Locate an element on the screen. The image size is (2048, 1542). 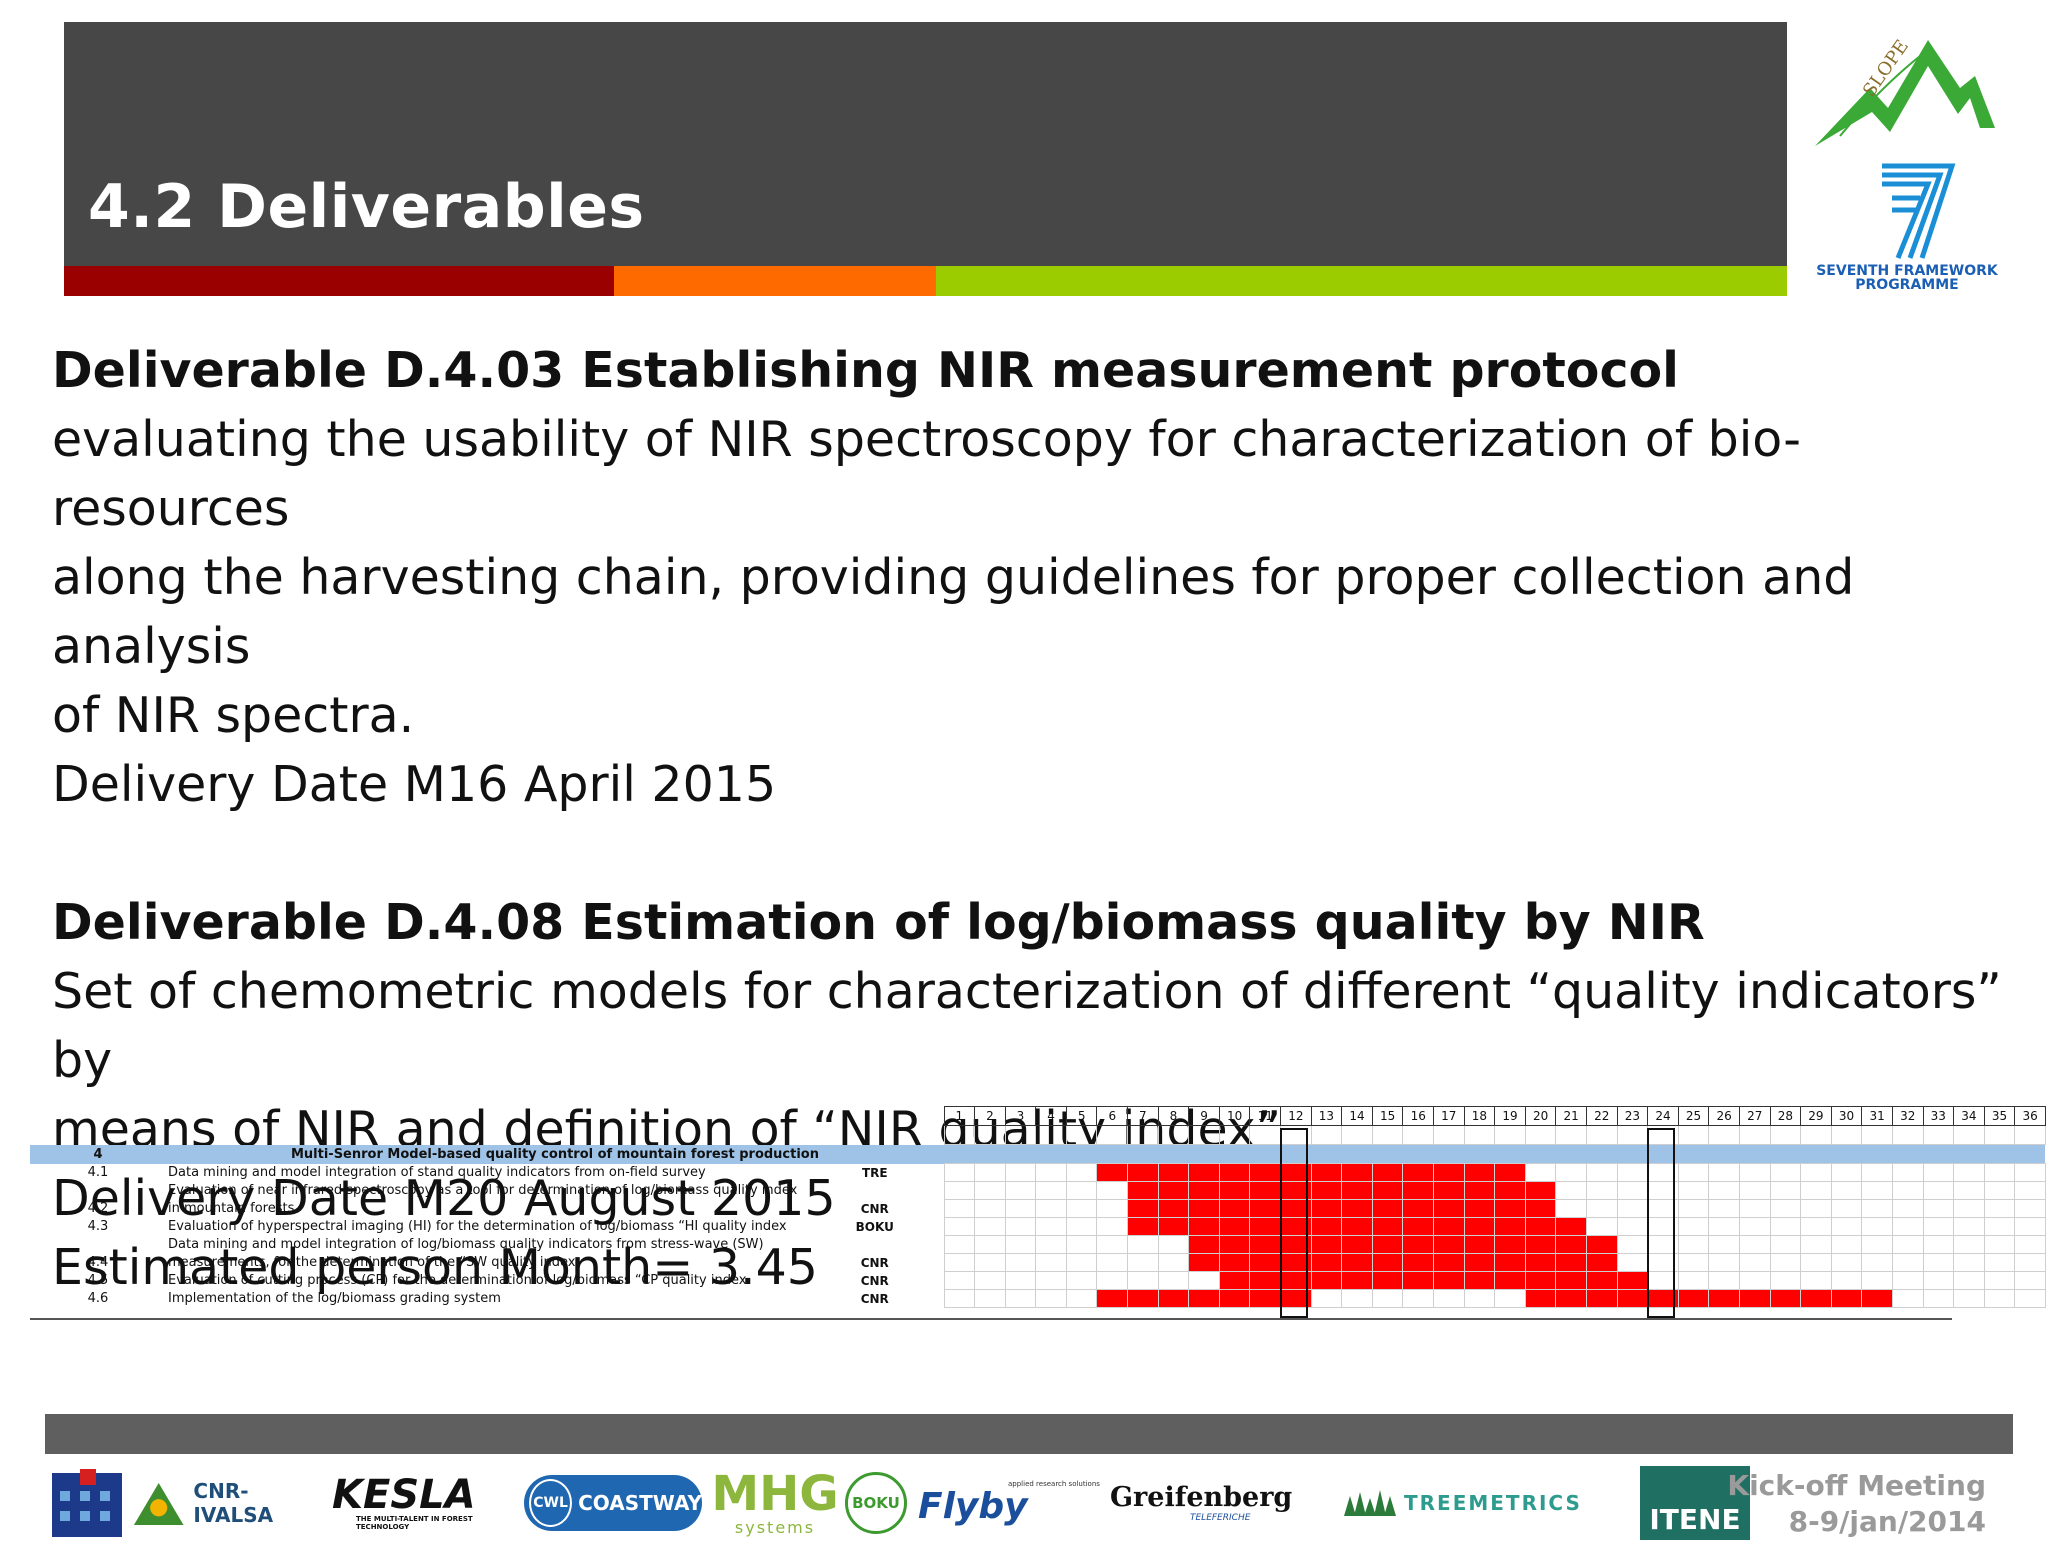
month-label: 33 is located at coordinates (1938, 1116).